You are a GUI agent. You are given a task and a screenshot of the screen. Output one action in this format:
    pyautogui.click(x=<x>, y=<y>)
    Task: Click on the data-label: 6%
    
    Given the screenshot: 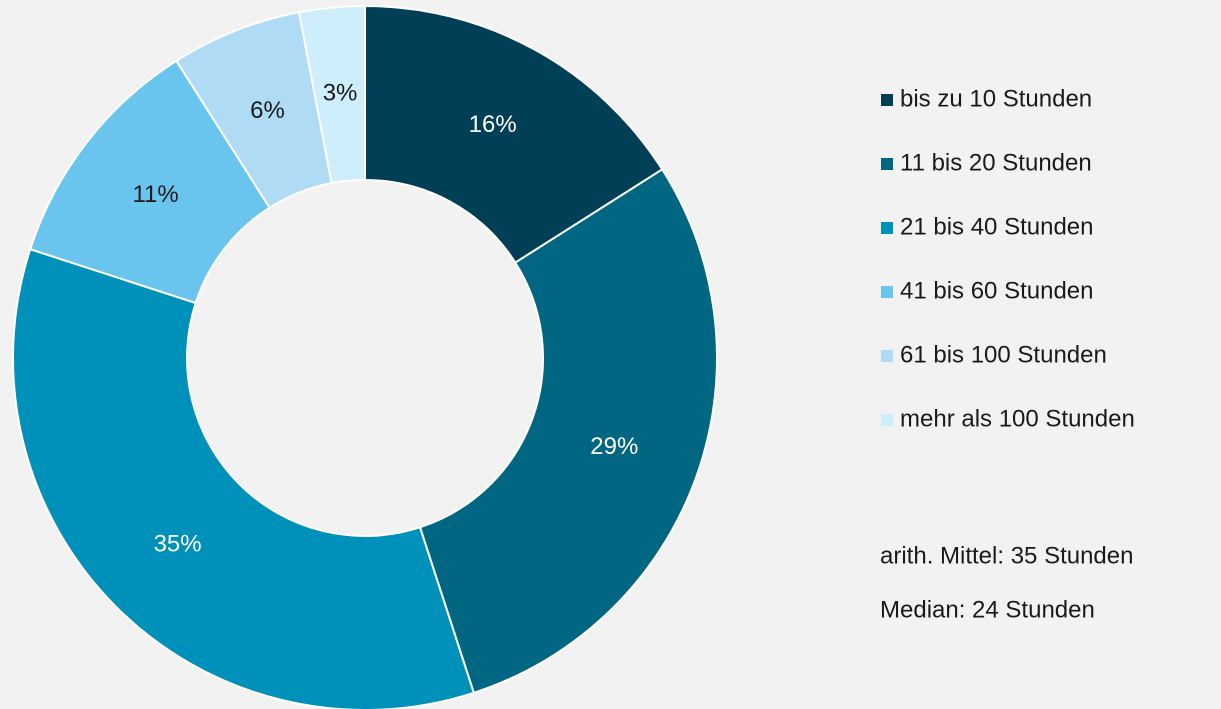 What is the action you would take?
    pyautogui.click(x=267, y=110)
    